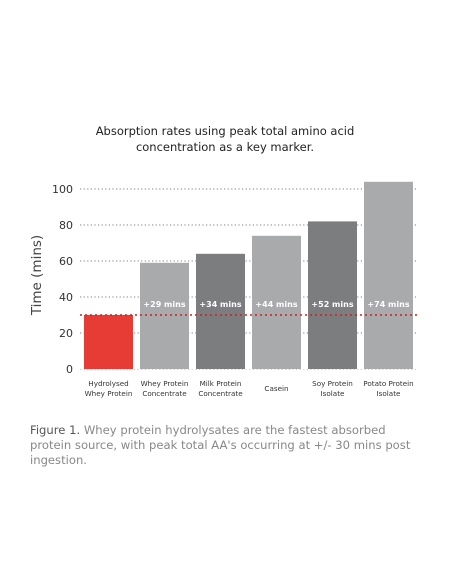  I want to click on y-tick-label: 60, so click(66, 261).